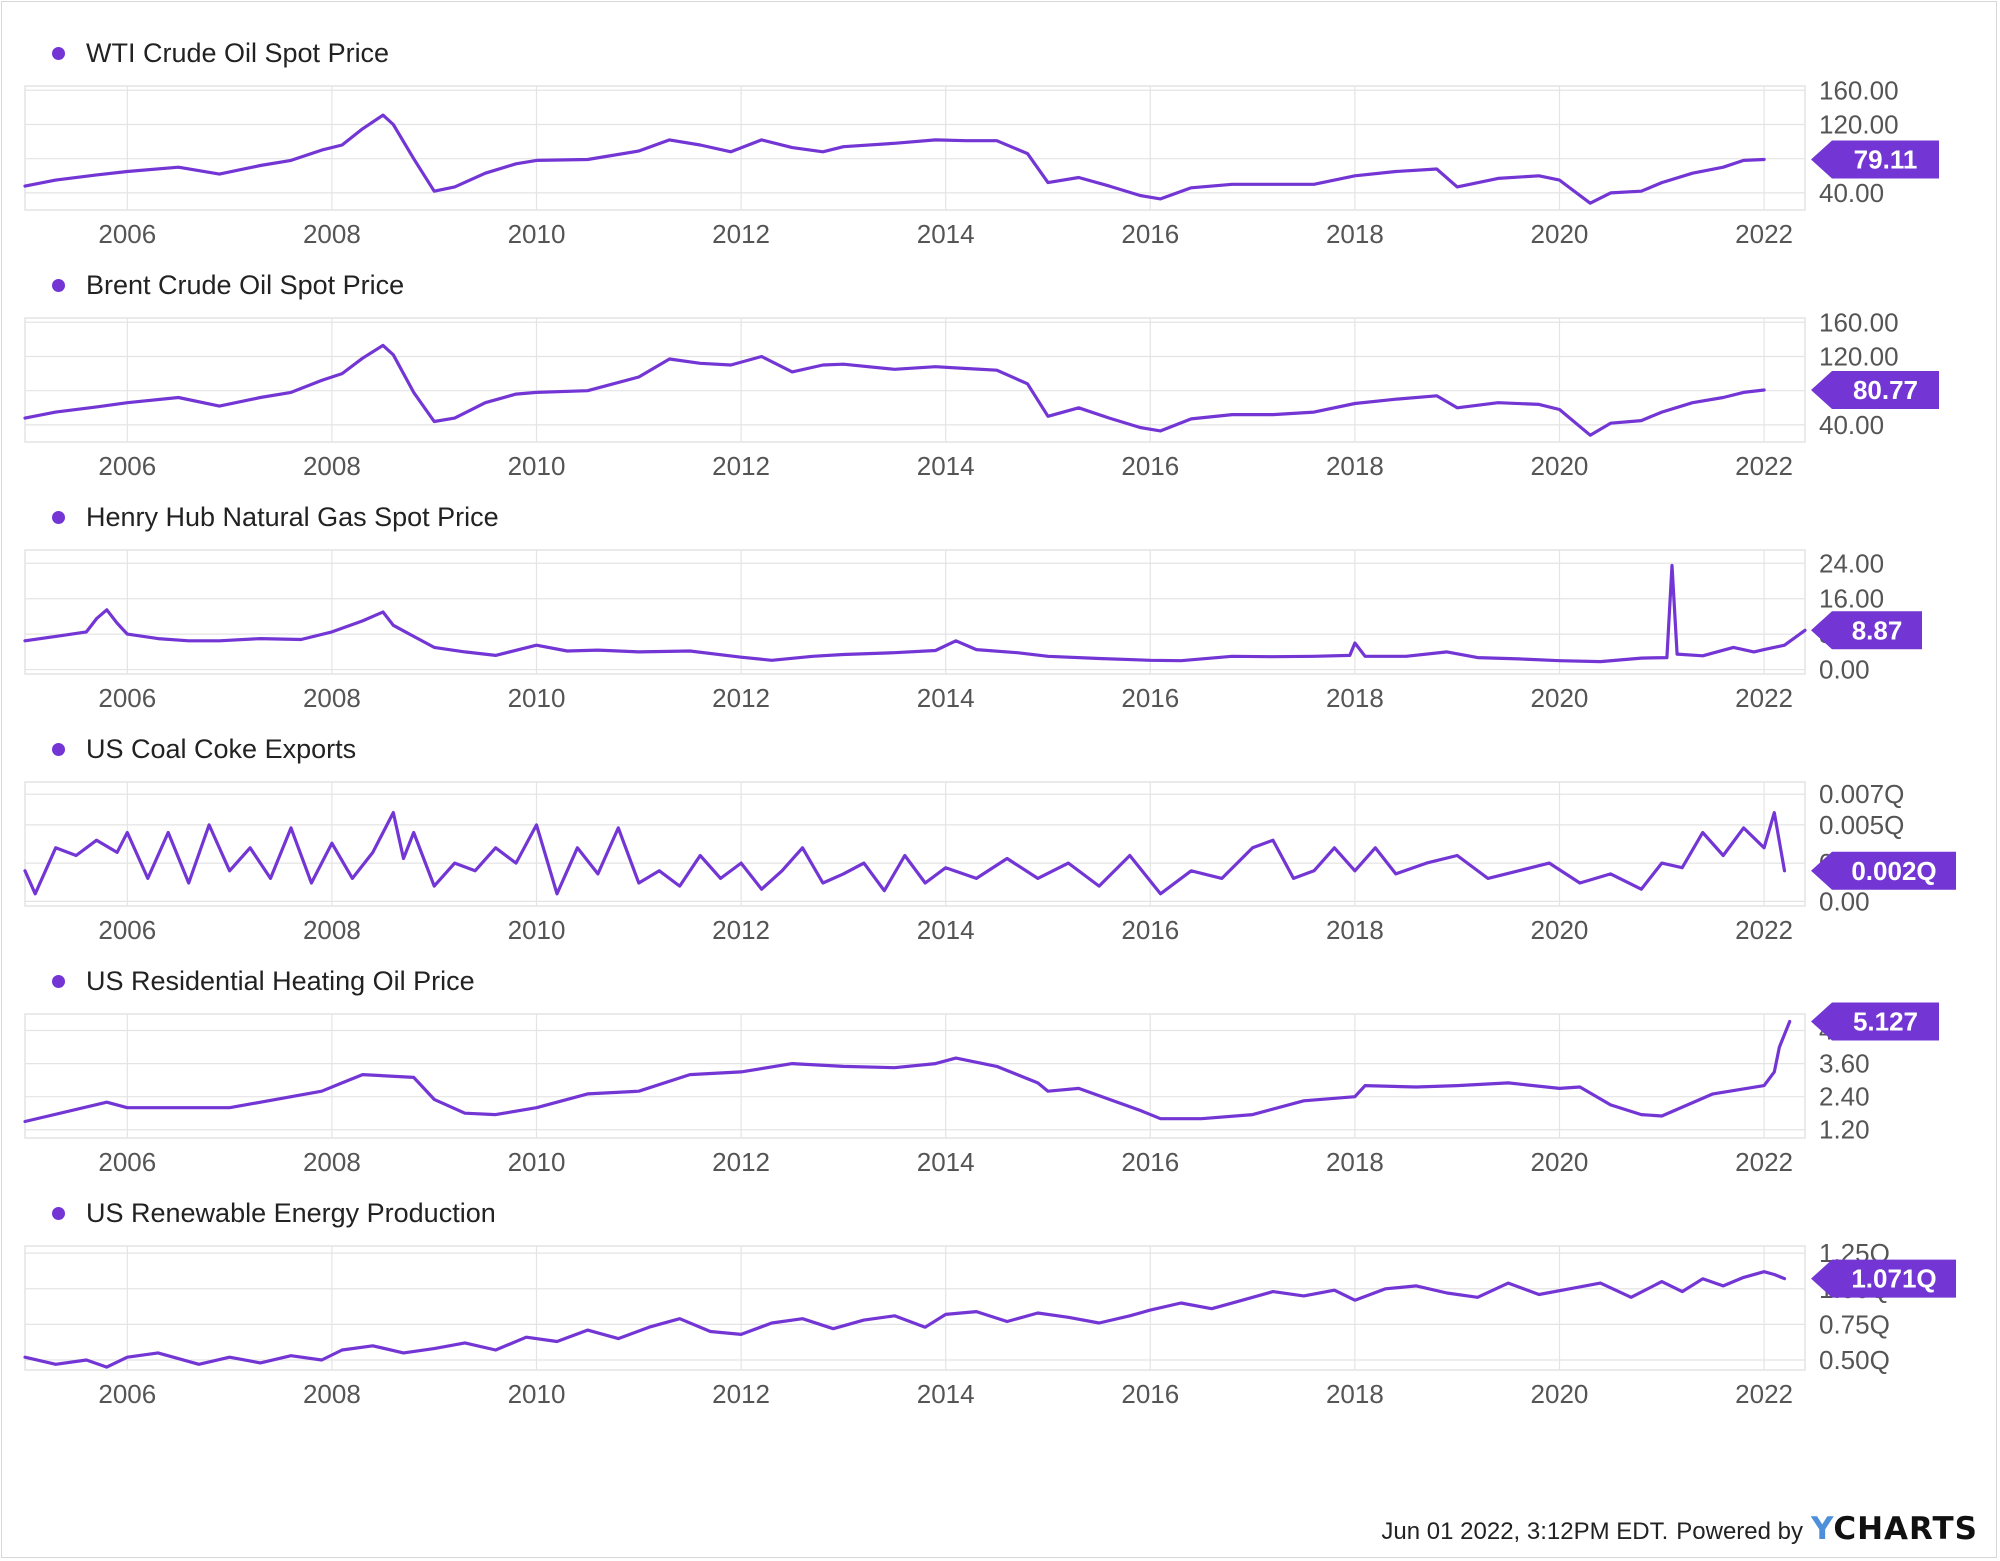  Describe the element at coordinates (915, 1308) in the screenshot. I see `plot-area-renewable` at that location.